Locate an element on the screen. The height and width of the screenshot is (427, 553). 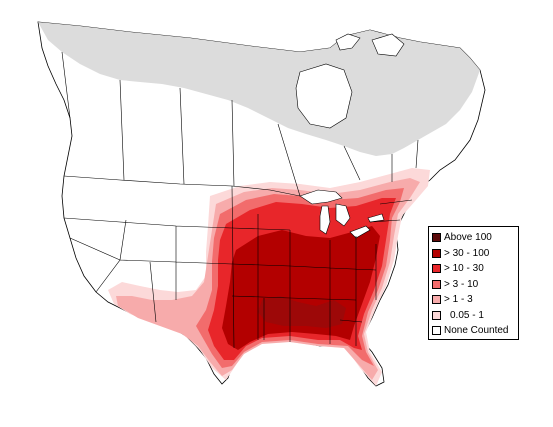
arctic-islands is located at coordinates (370, 45).